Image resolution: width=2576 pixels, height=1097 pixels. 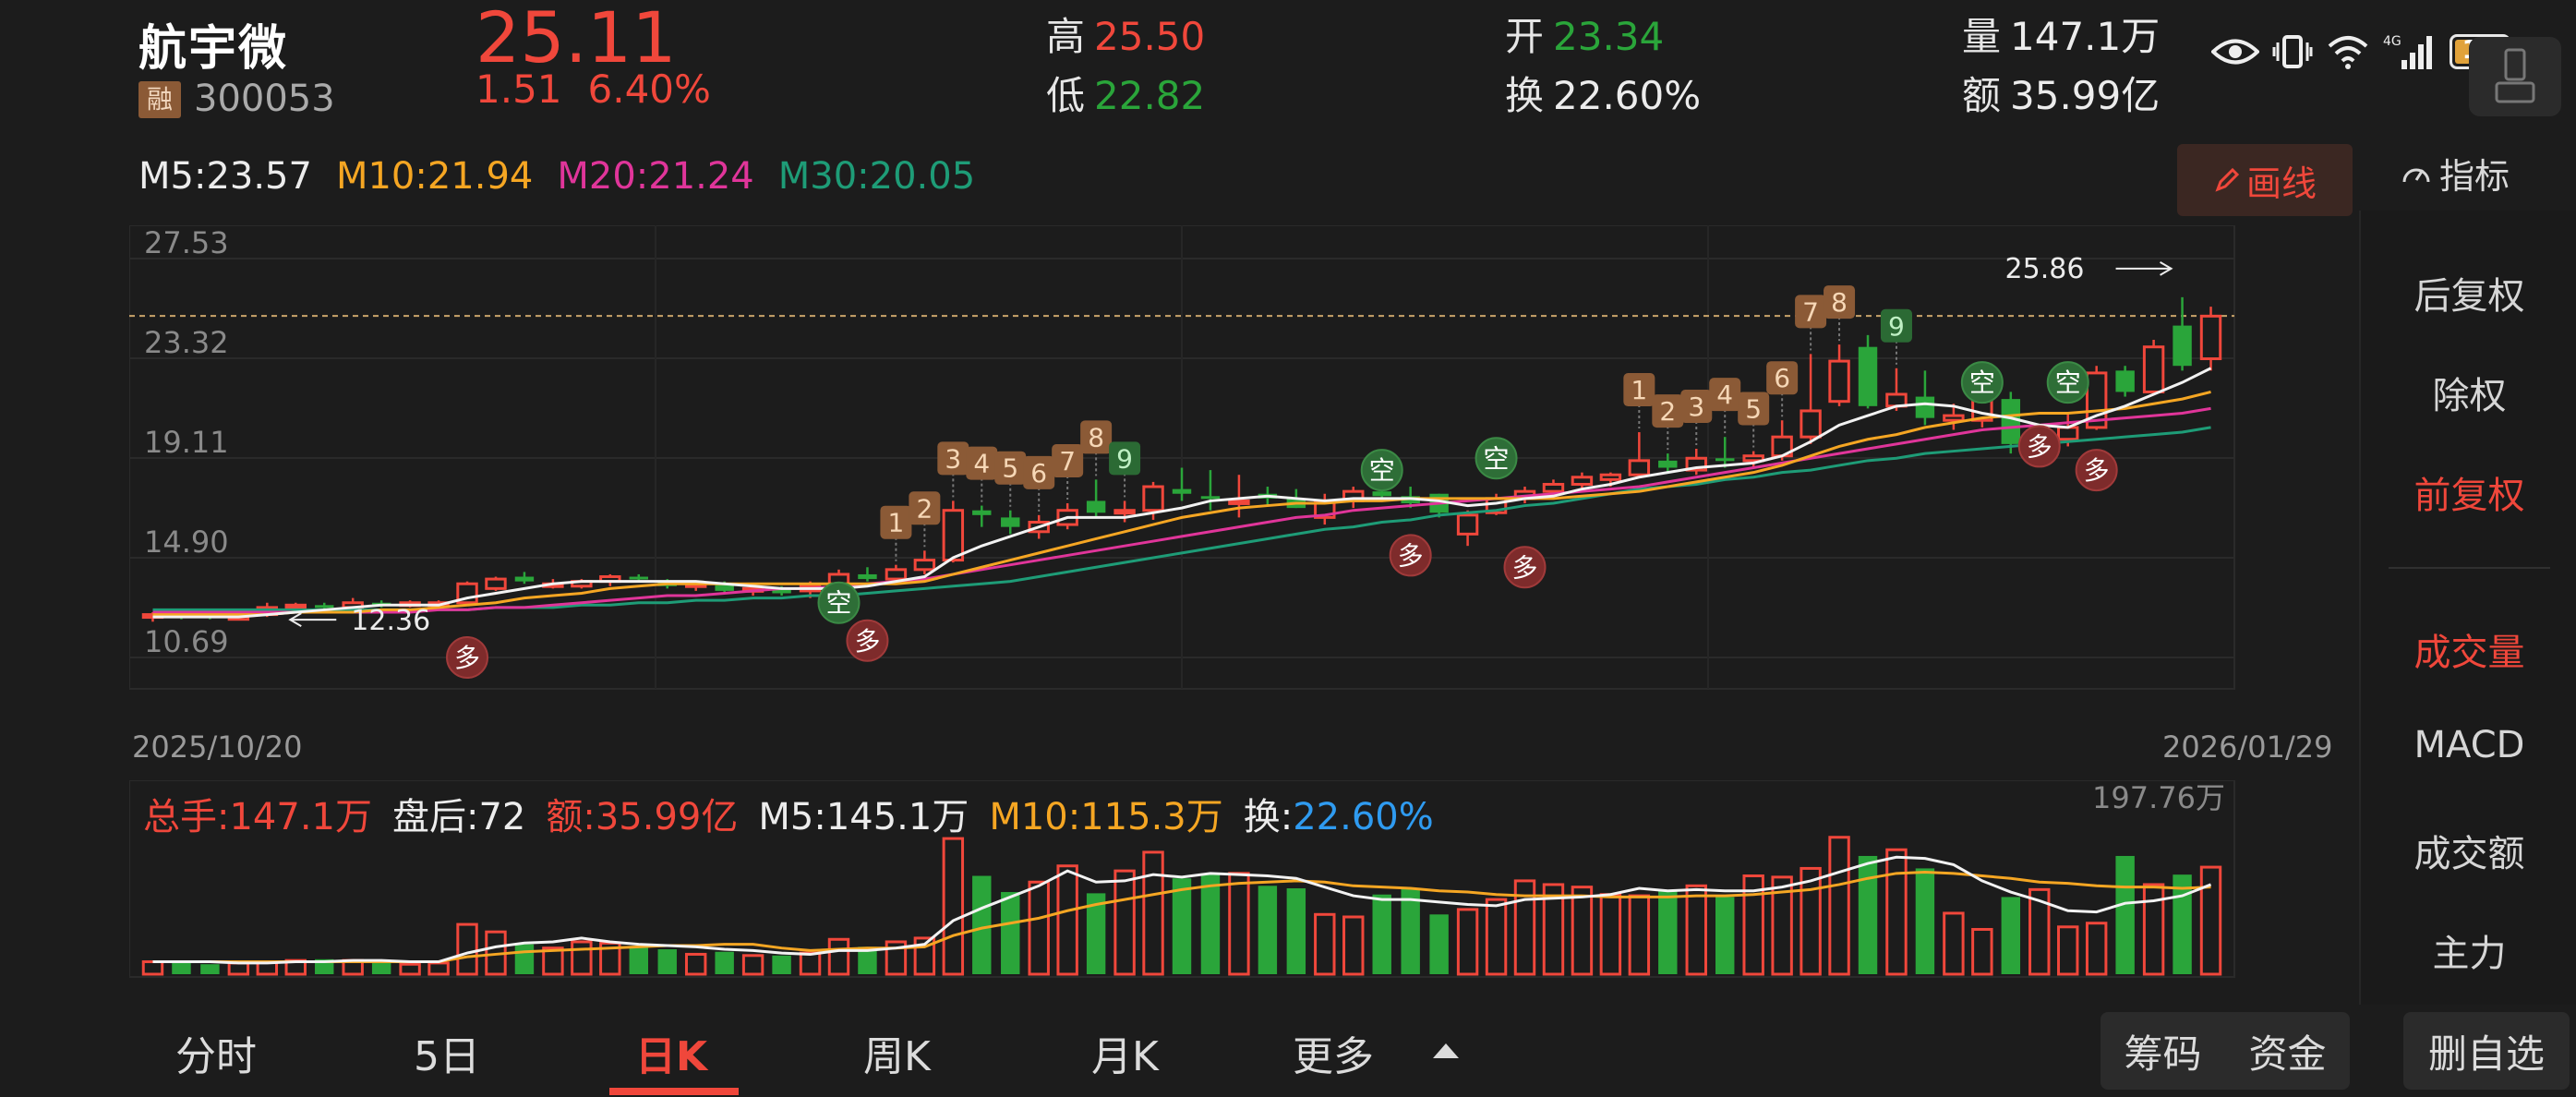 I want to click on vol-ma5-line, so click(x=1182, y=910).